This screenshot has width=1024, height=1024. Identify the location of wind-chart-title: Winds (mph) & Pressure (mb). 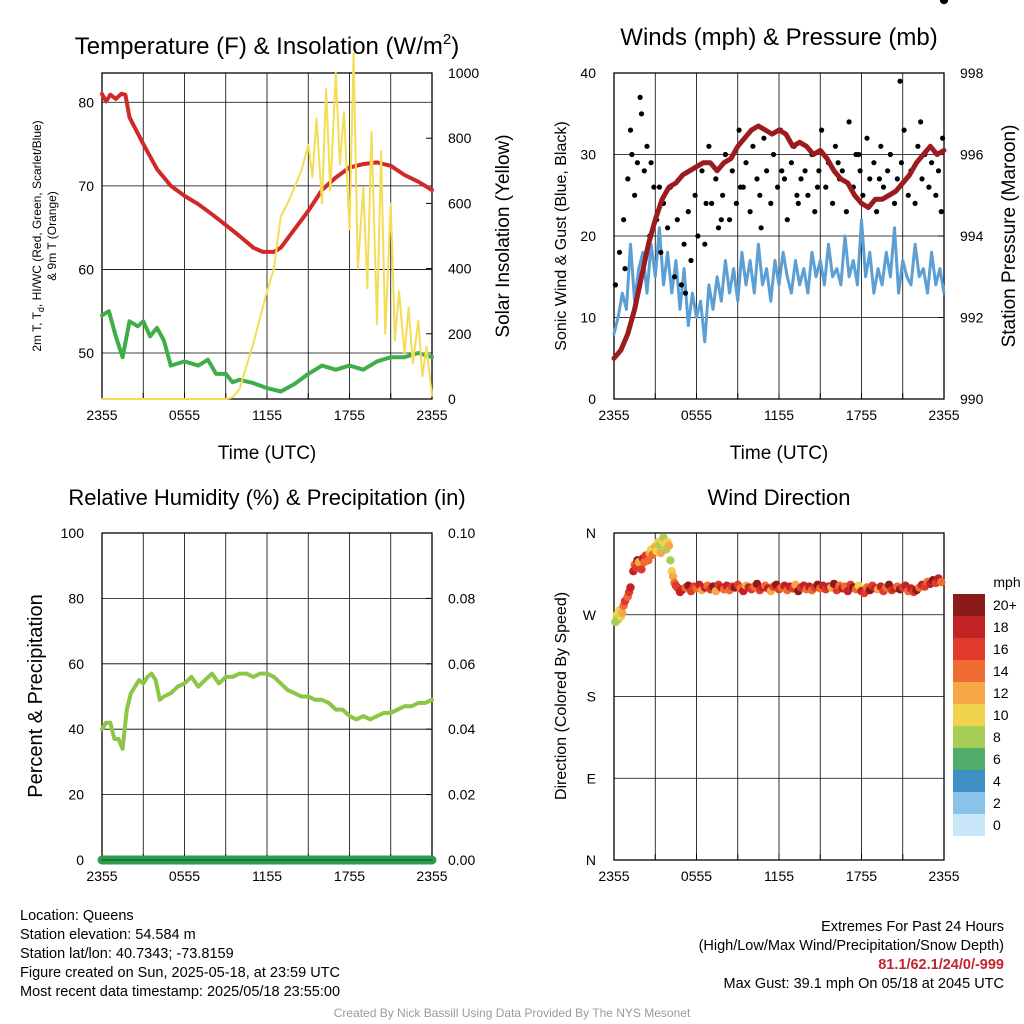
(778, 37).